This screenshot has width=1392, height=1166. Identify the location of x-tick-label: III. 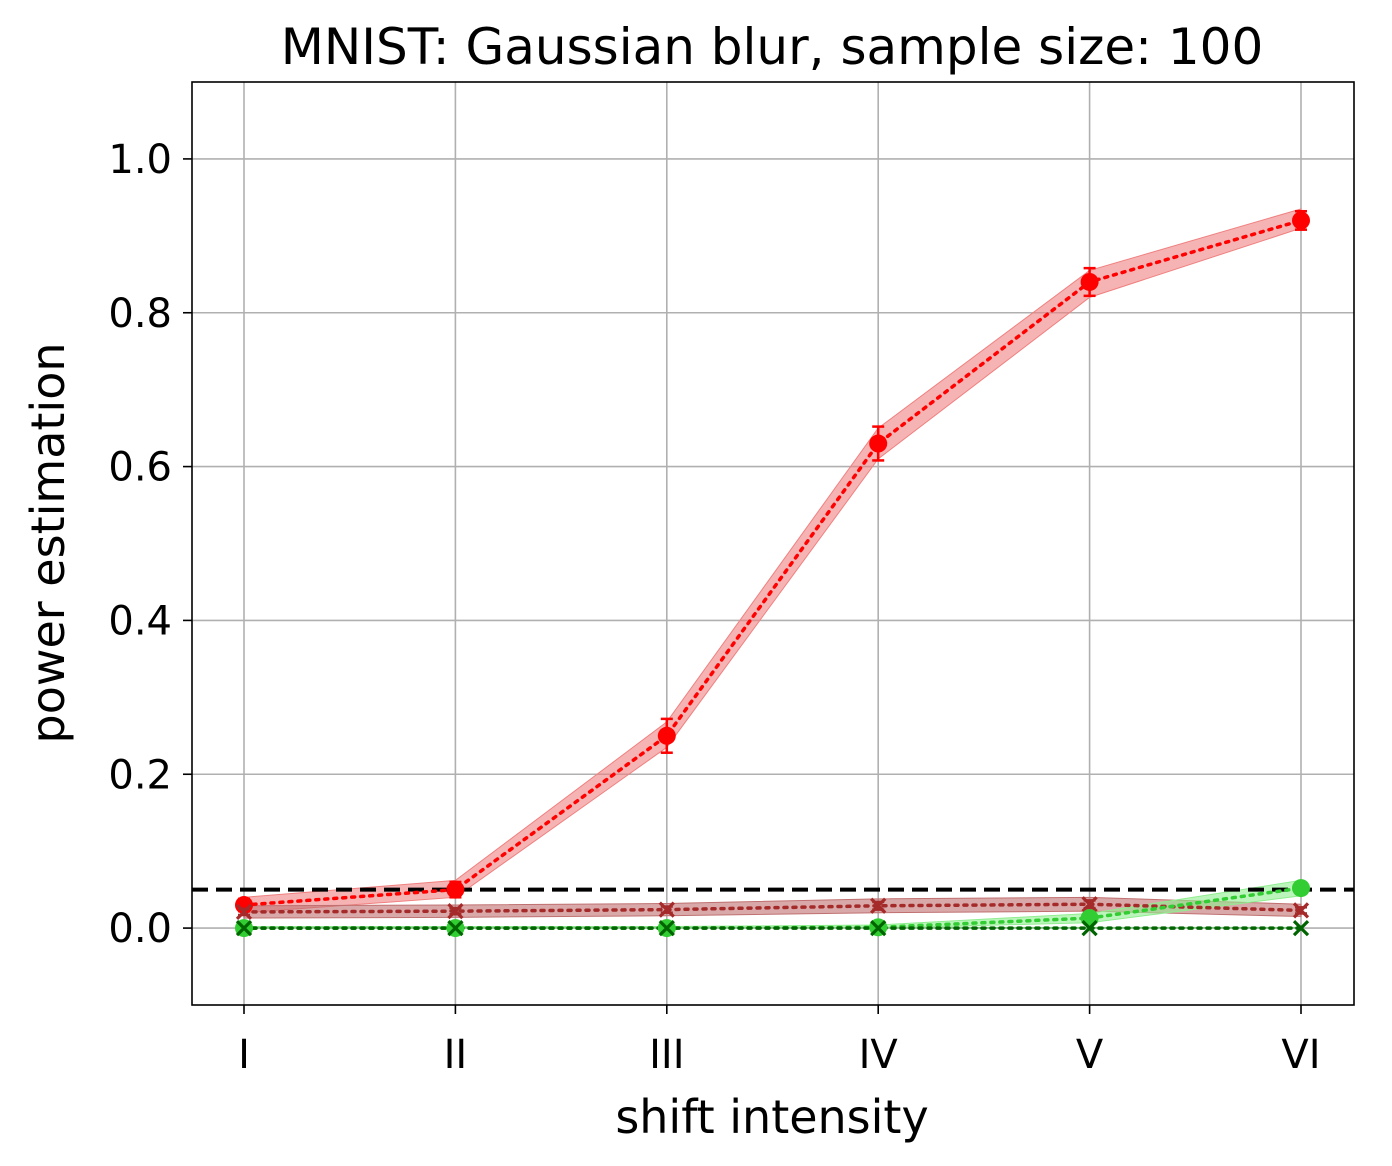
(666, 1055).